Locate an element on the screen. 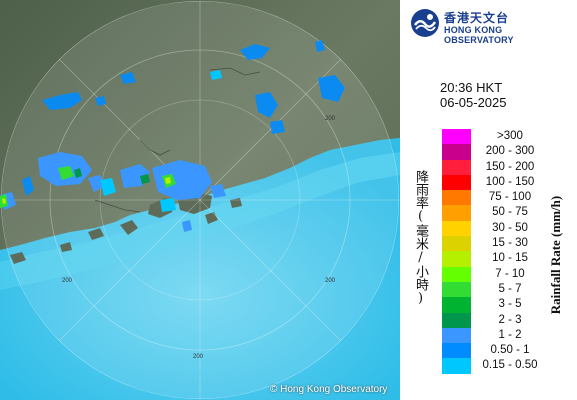  legend-label: 1 - 2 is located at coordinates (510, 334).